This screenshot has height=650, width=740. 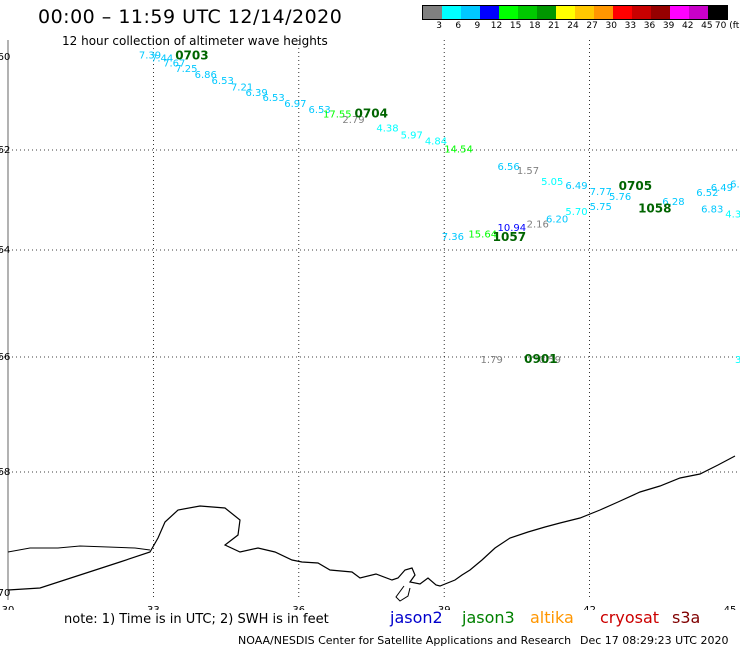 What do you see at coordinates (337, 114) in the screenshot?
I see `wave-height-value: 17.55` at bounding box center [337, 114].